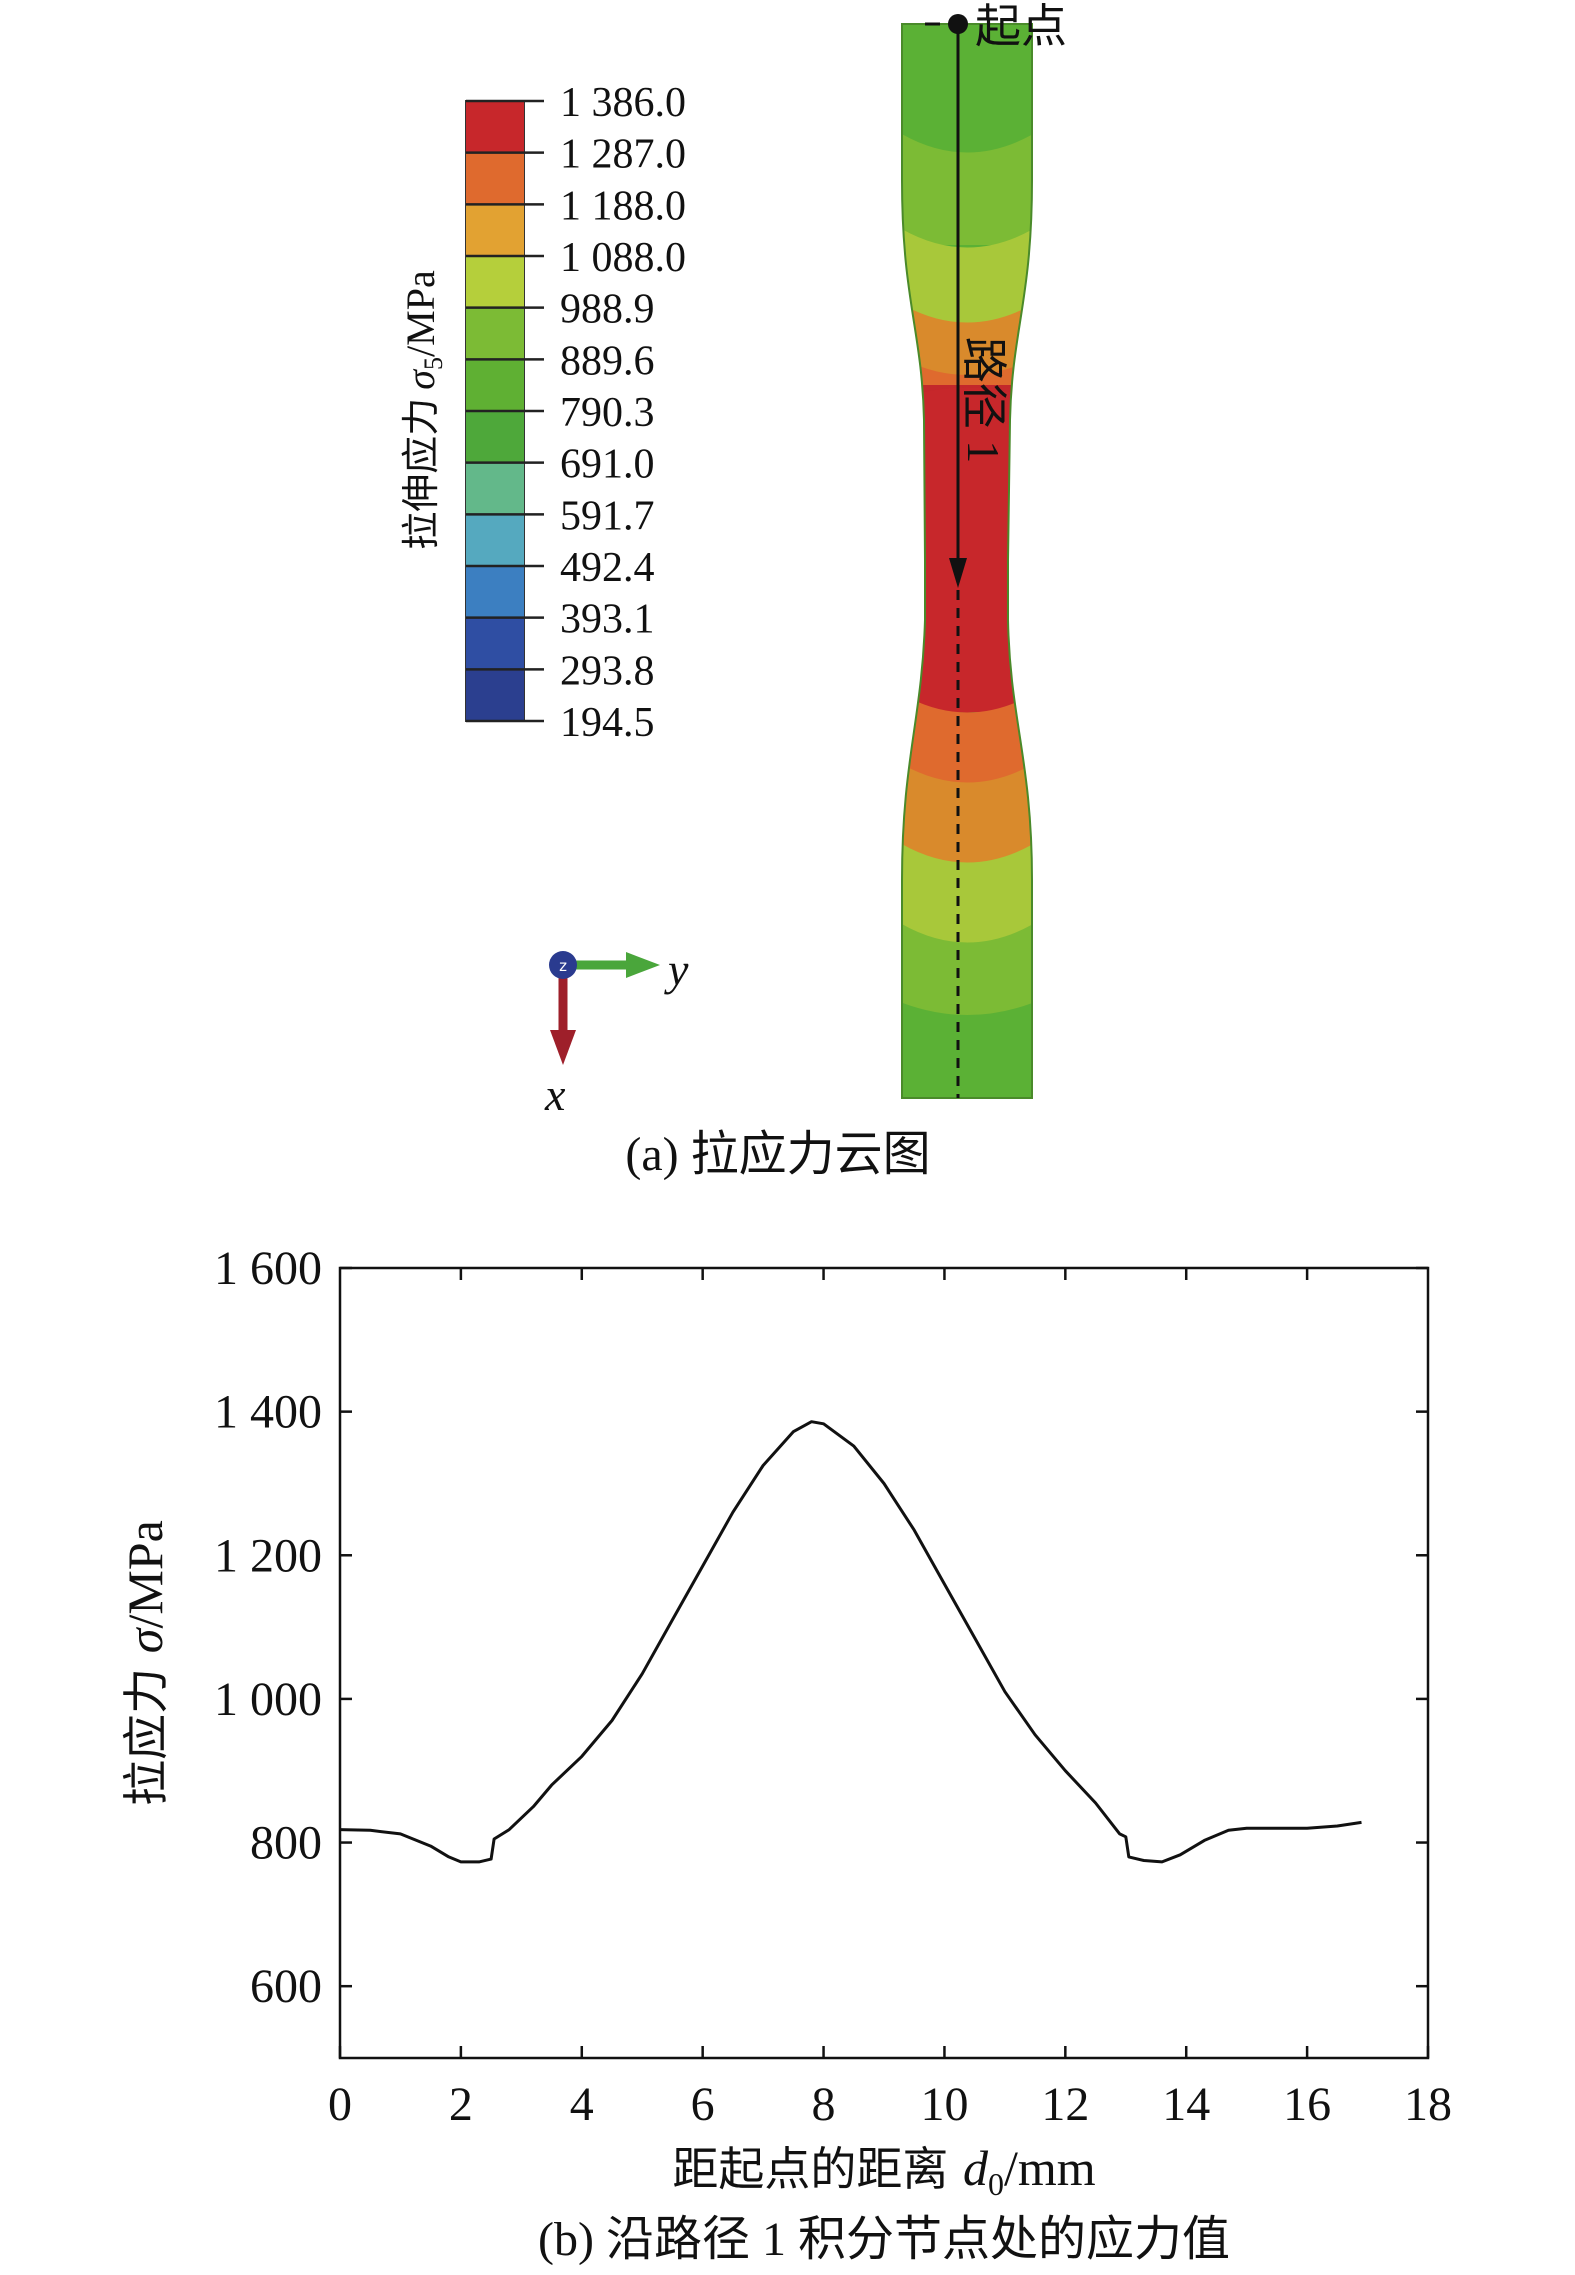 The height and width of the screenshot is (2275, 1575). What do you see at coordinates (146, 1729) in the screenshot?
I see `y-axis-label-main: 拉应力` at bounding box center [146, 1729].